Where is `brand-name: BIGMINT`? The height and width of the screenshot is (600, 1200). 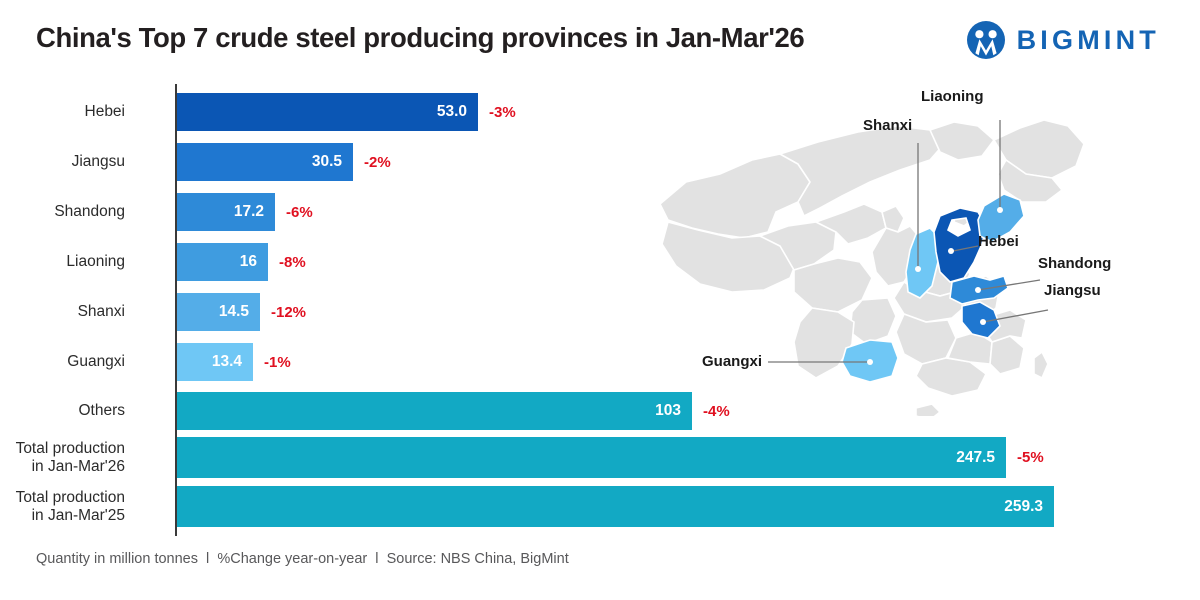
brand-name: BIGMINT is located at coordinates (1088, 39).